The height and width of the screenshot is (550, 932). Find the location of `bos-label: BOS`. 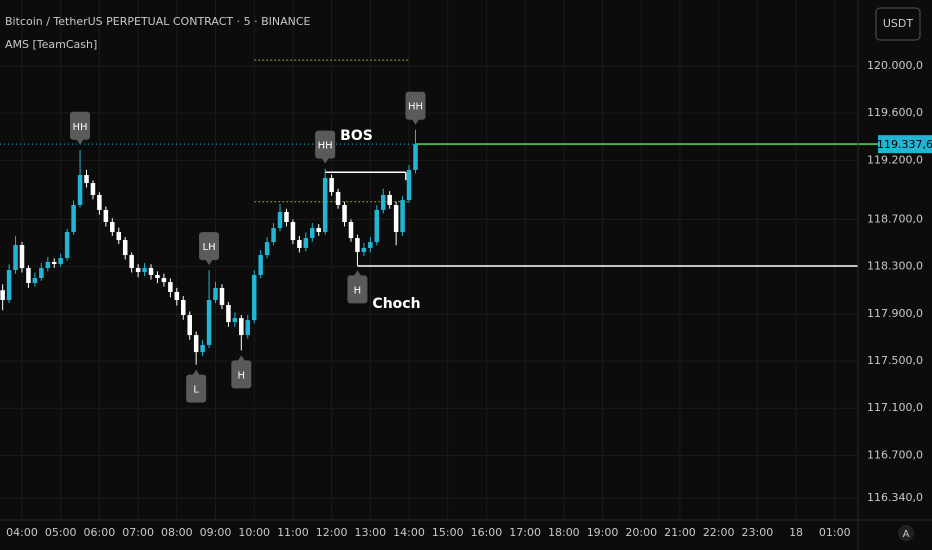

bos-label: BOS is located at coordinates (356, 136).